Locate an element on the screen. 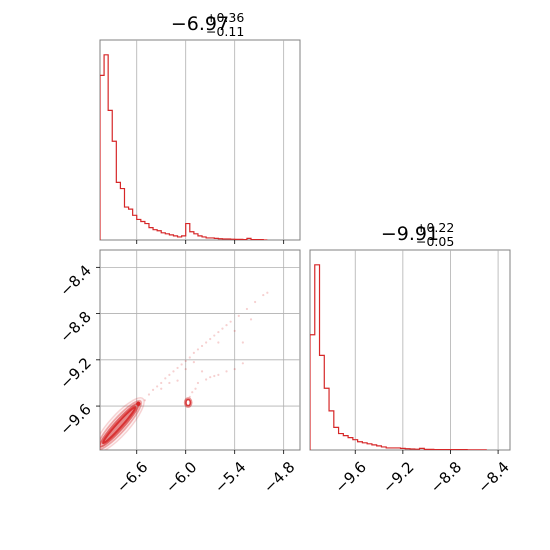  joint-x-tick-label-2: −5.4 is located at coordinates (230, 477).